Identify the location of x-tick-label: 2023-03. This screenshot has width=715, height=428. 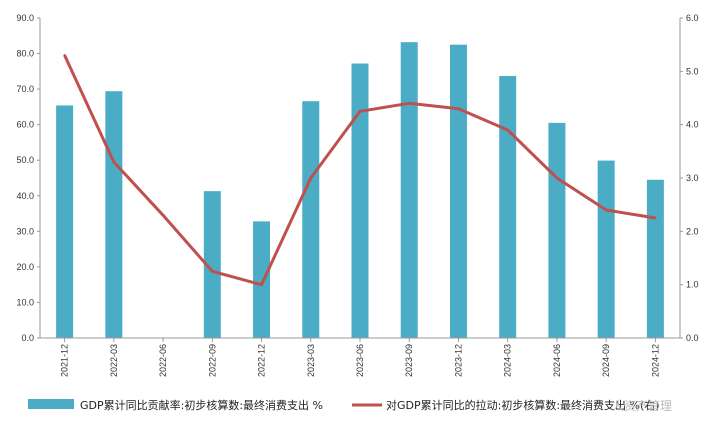
(311, 360).